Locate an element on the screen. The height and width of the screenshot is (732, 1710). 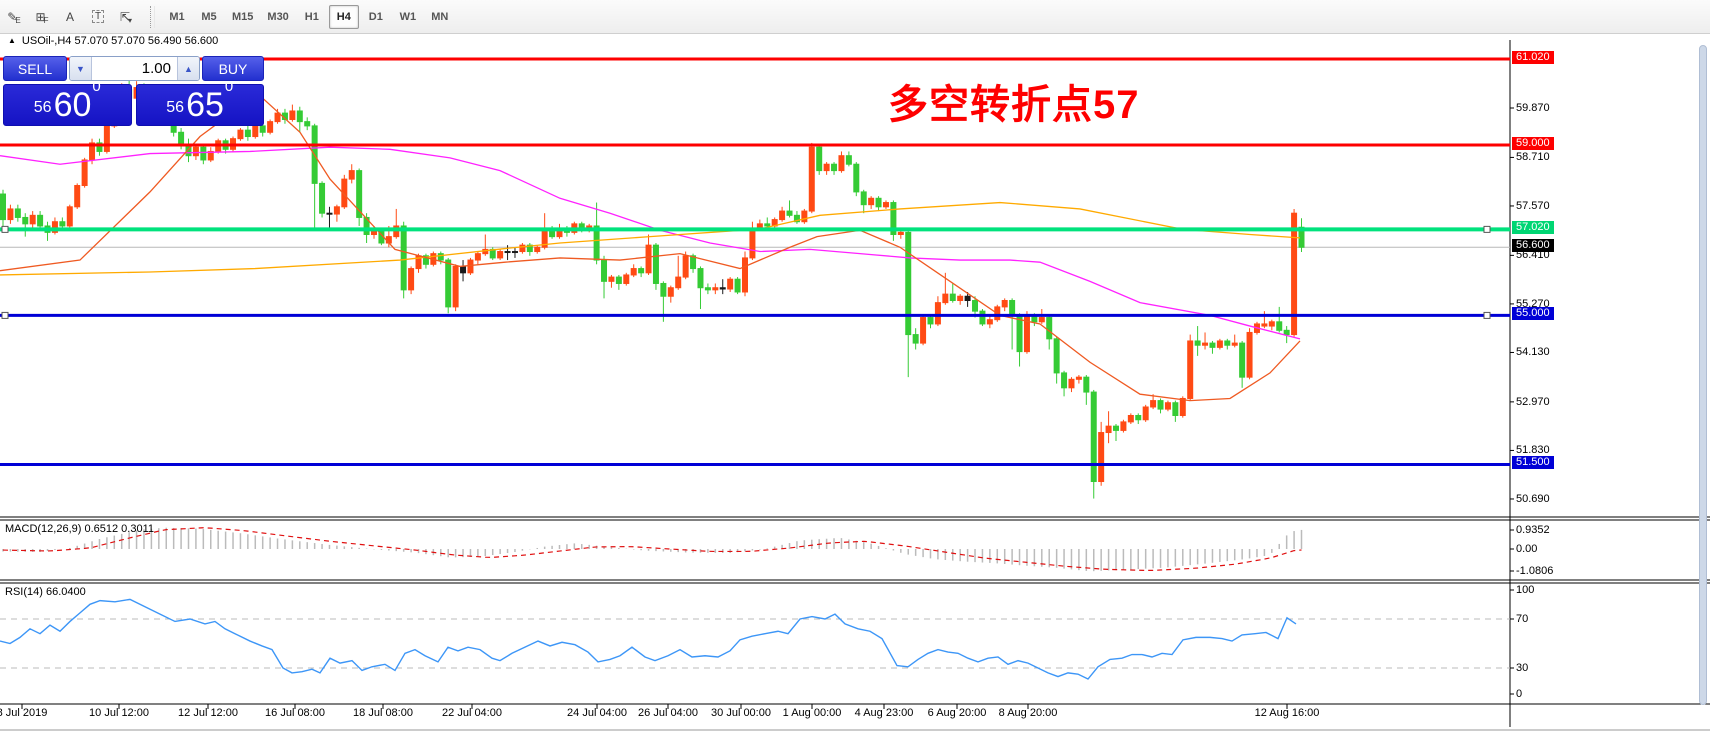
sell-price-button: 56 60 0 is located at coordinates (67, 102).